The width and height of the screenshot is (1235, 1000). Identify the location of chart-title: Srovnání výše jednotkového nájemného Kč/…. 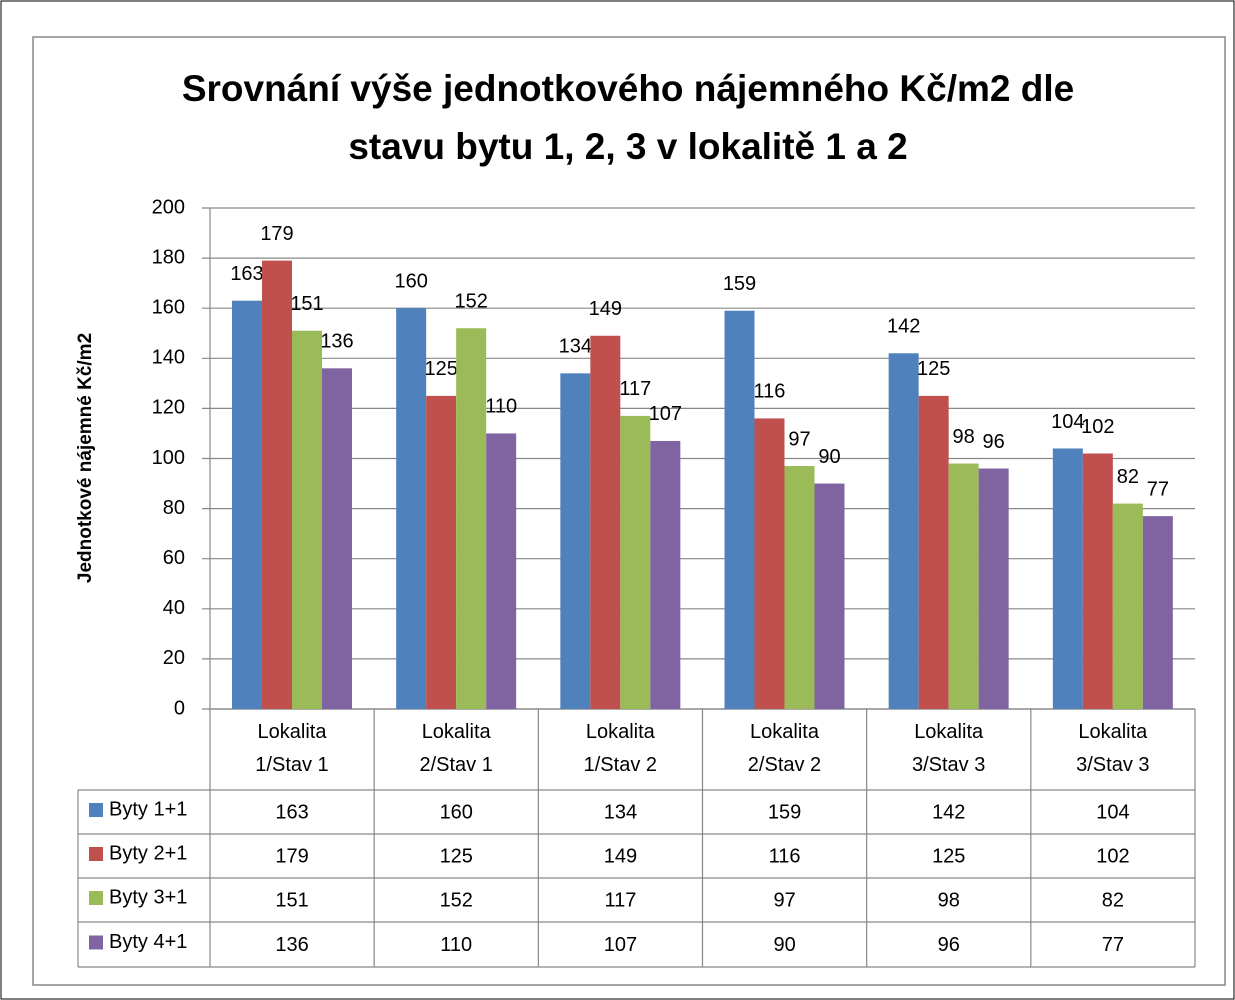
(628, 117).